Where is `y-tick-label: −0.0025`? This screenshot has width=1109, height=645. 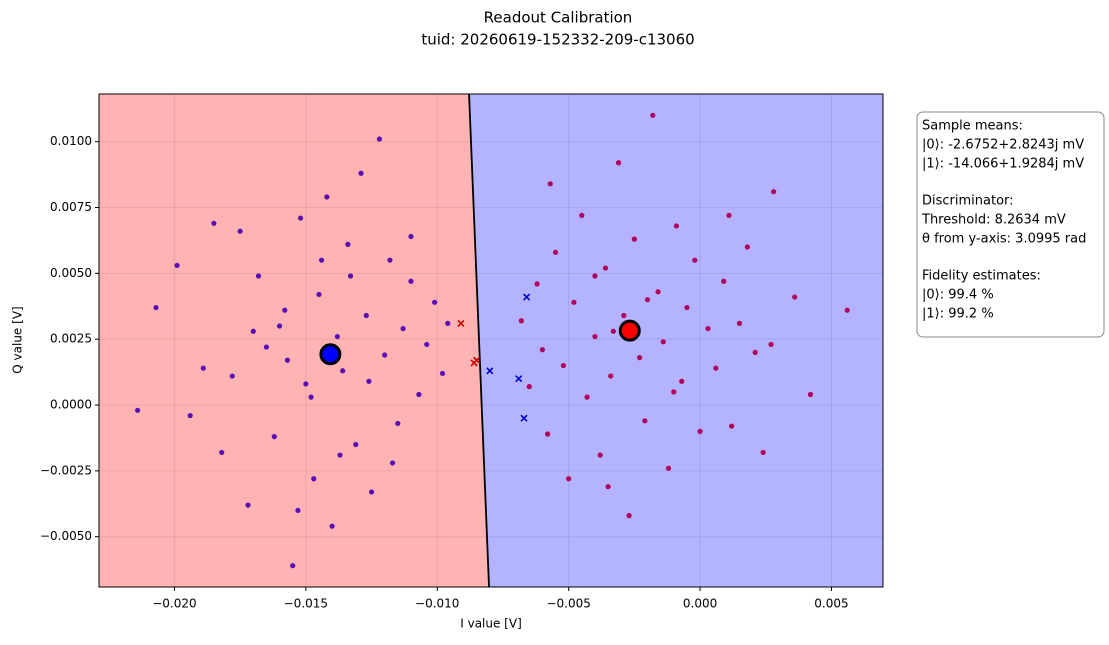 y-tick-label: −0.0025 is located at coordinates (66, 470).